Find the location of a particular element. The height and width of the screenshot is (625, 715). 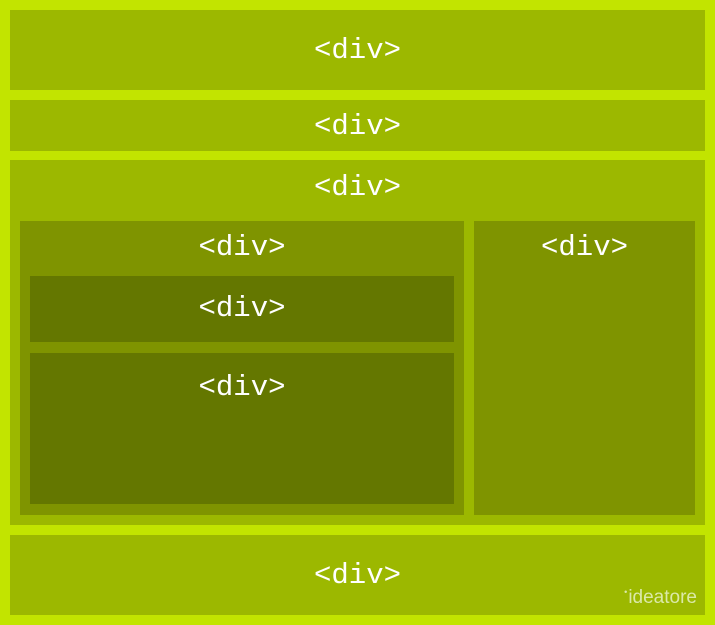

watermark-text: ideatore is located at coordinates (662, 597).